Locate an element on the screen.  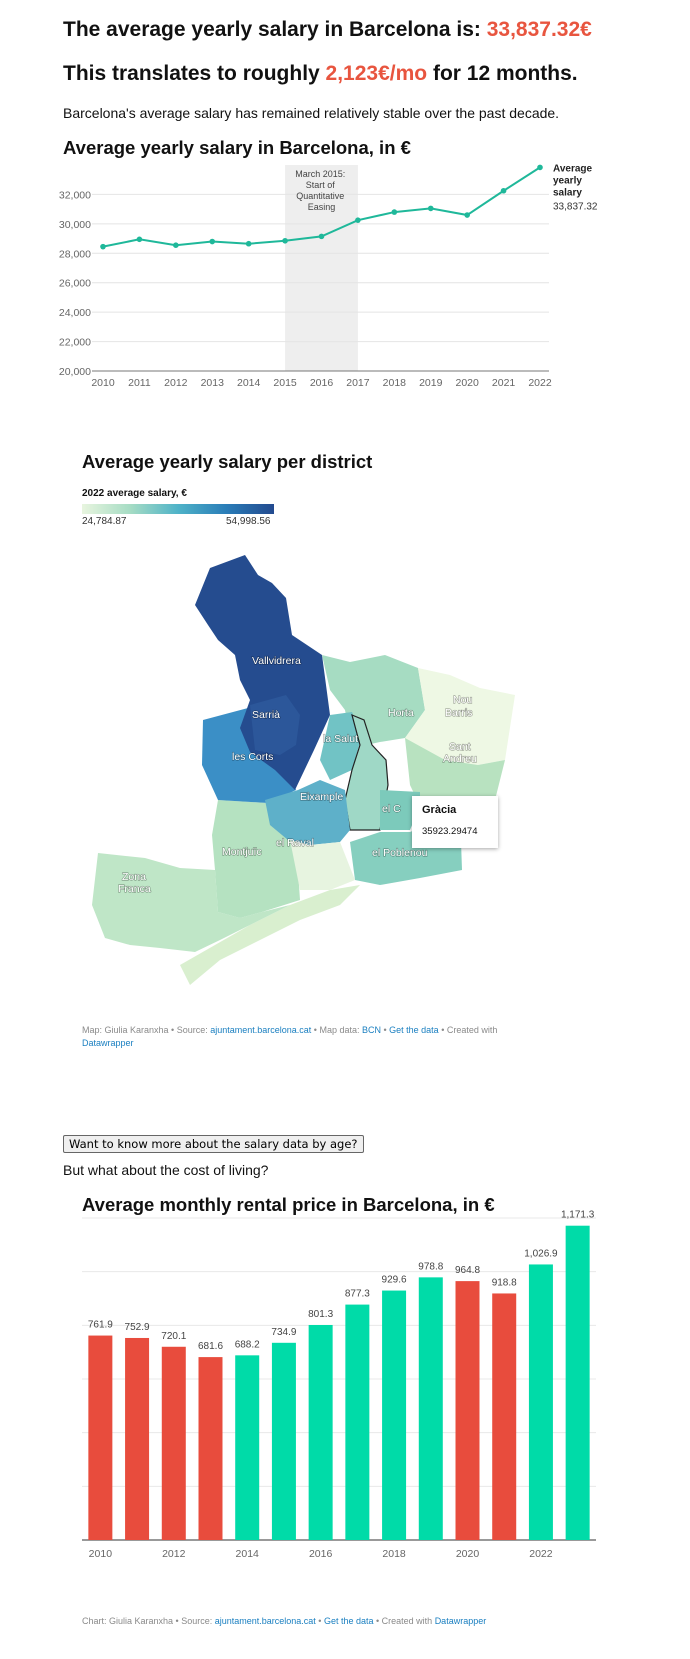
district-sant-andreu is located at coordinates (455, 775).